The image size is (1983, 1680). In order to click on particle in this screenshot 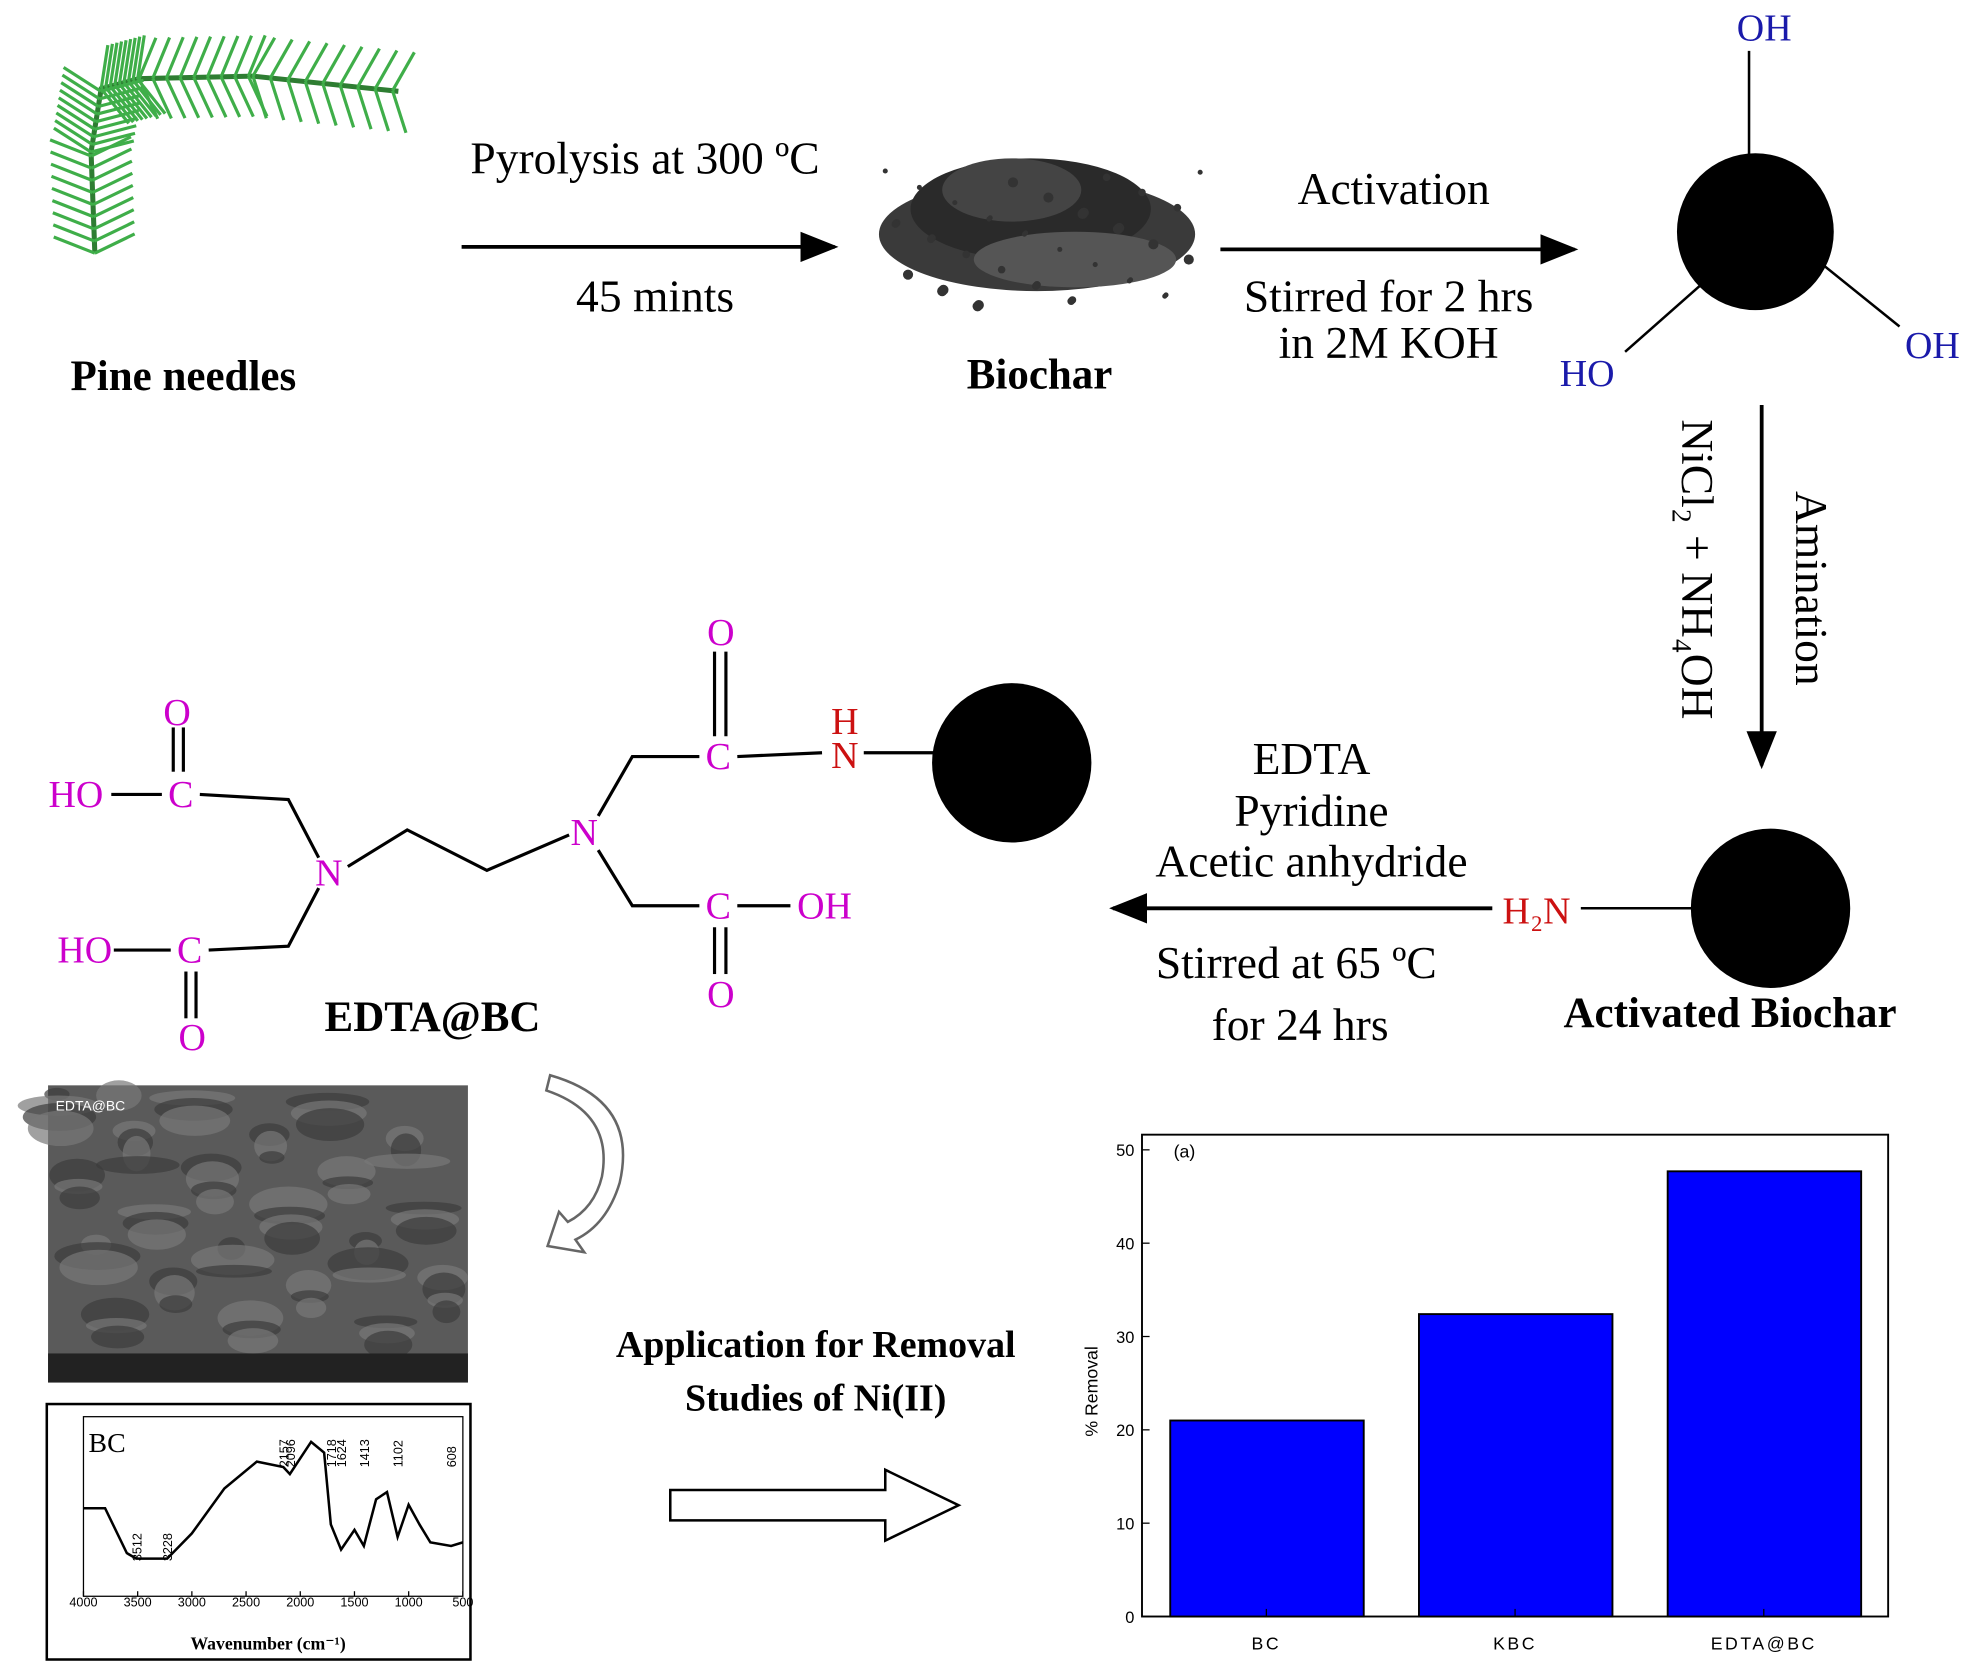, I will do `click(1770, 908)`.